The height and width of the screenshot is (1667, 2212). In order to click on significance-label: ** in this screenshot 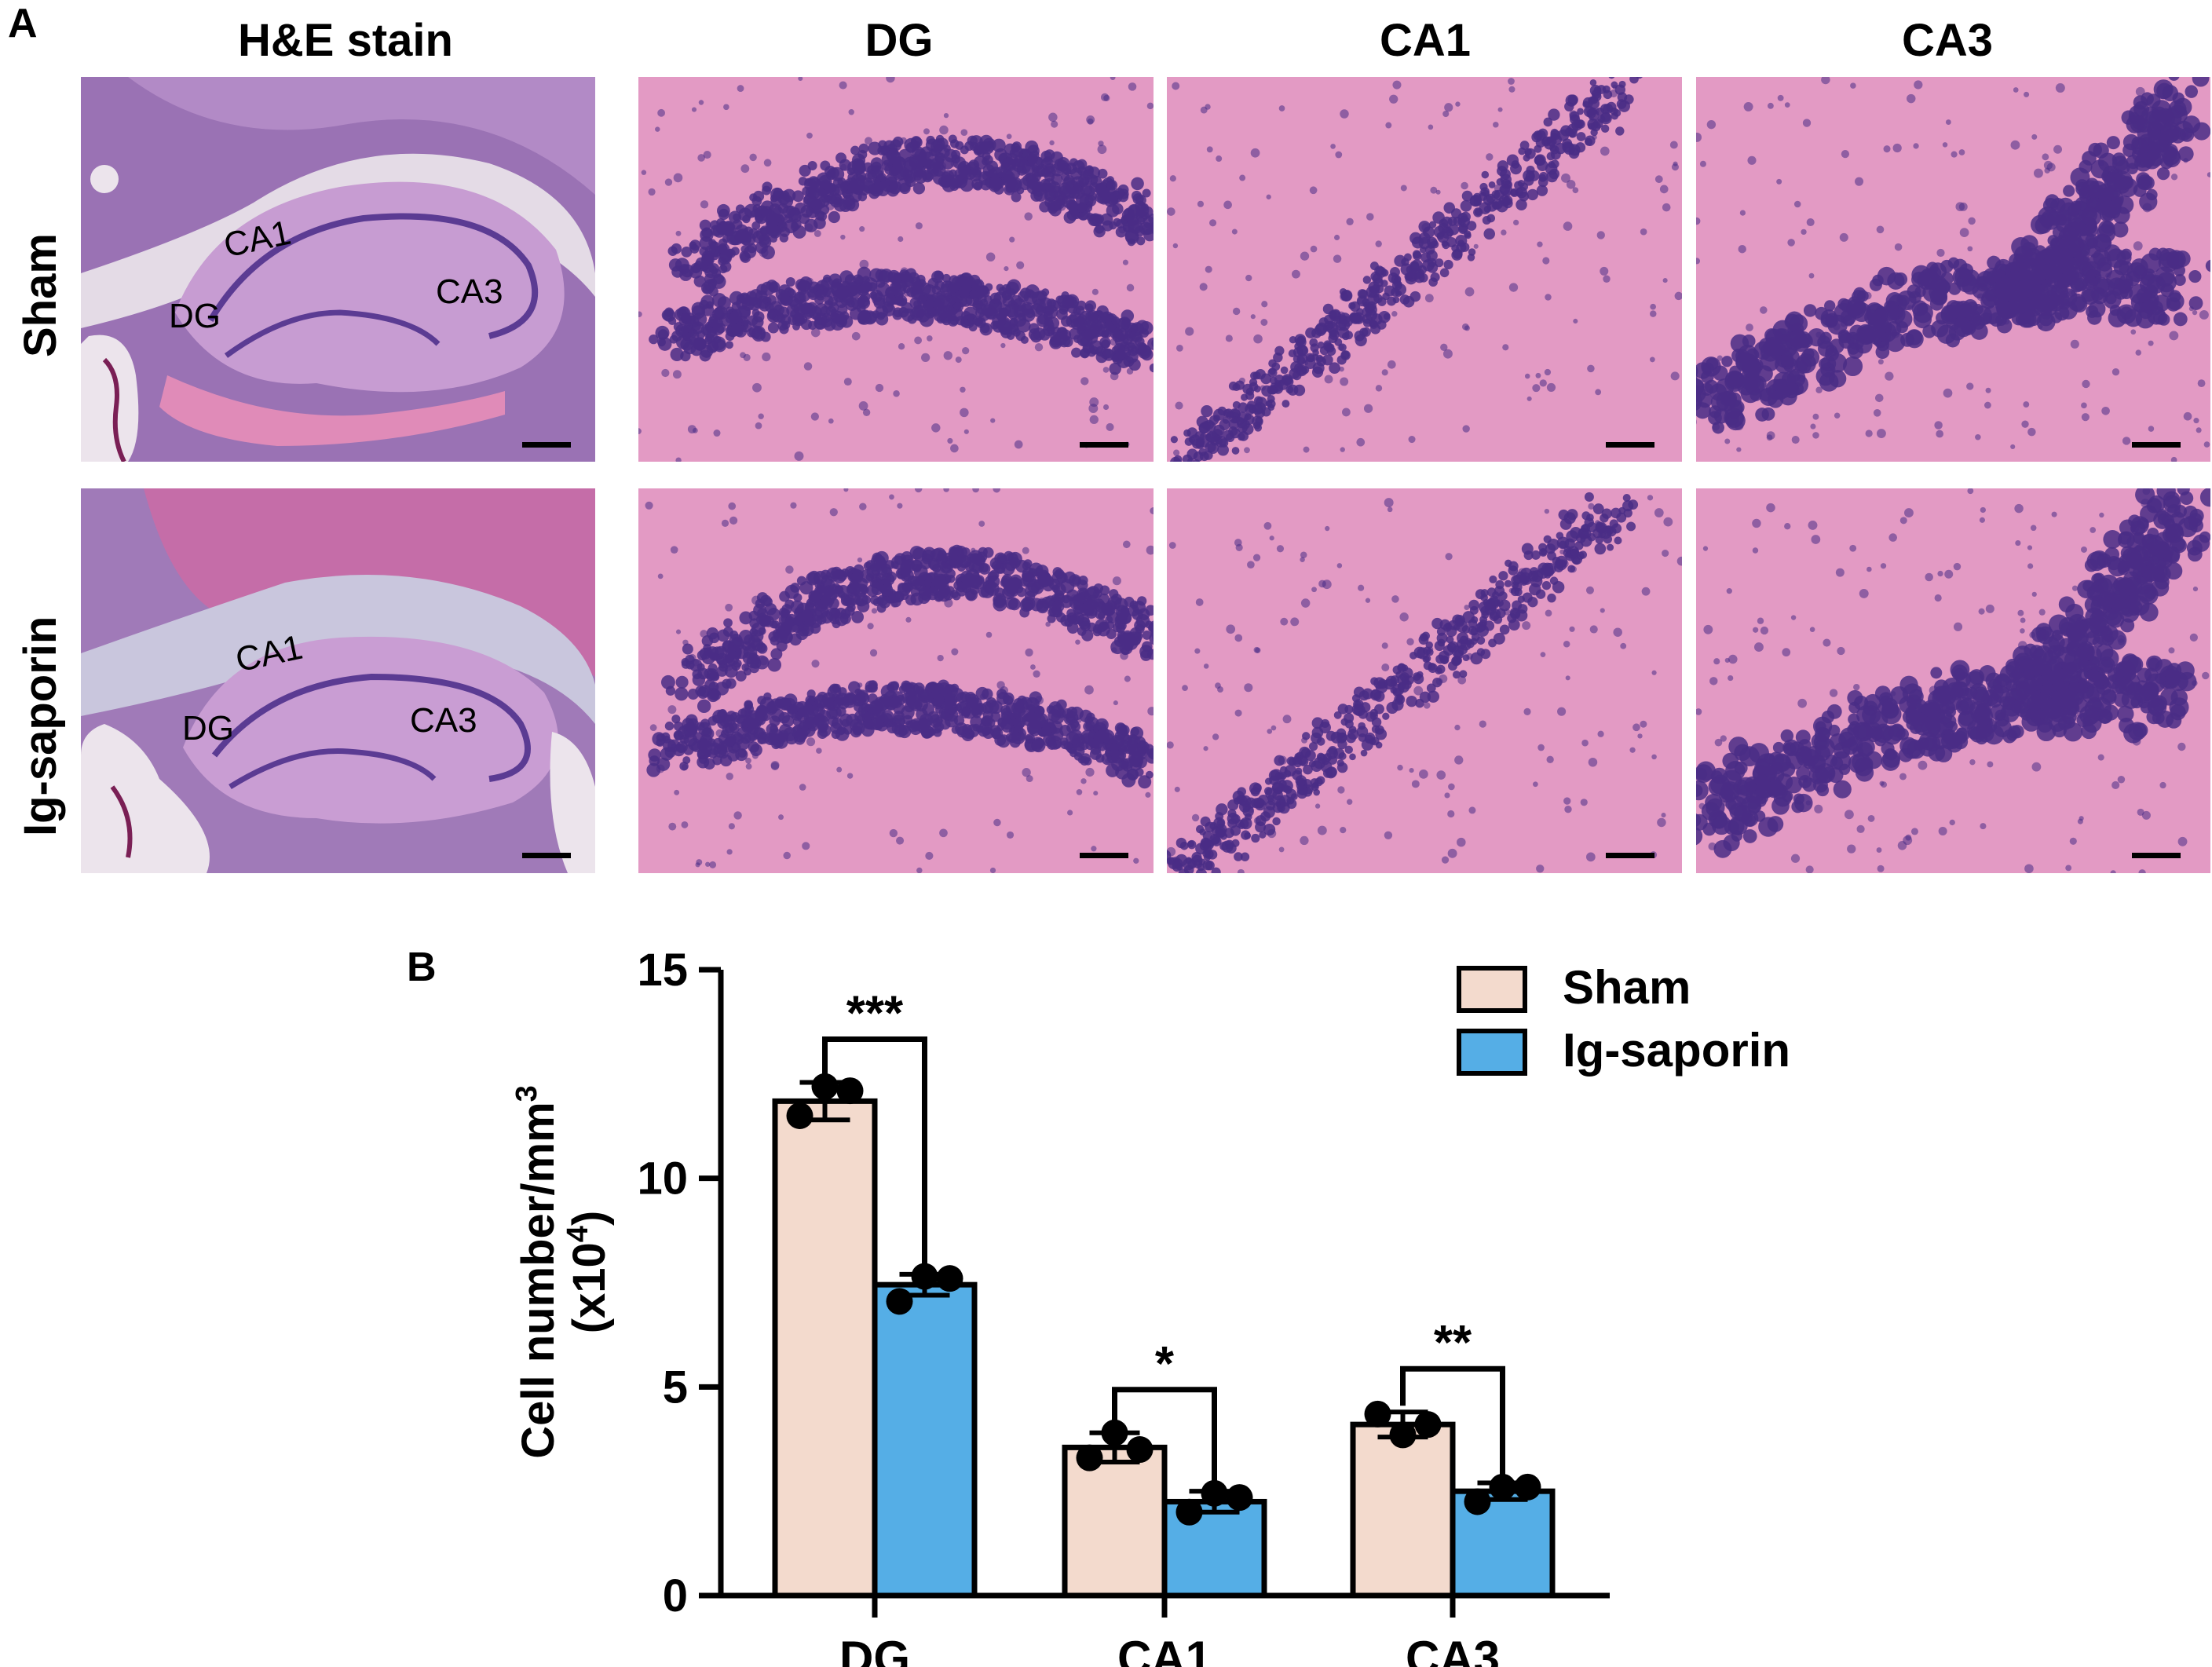, I will do `click(1453, 1343)`.